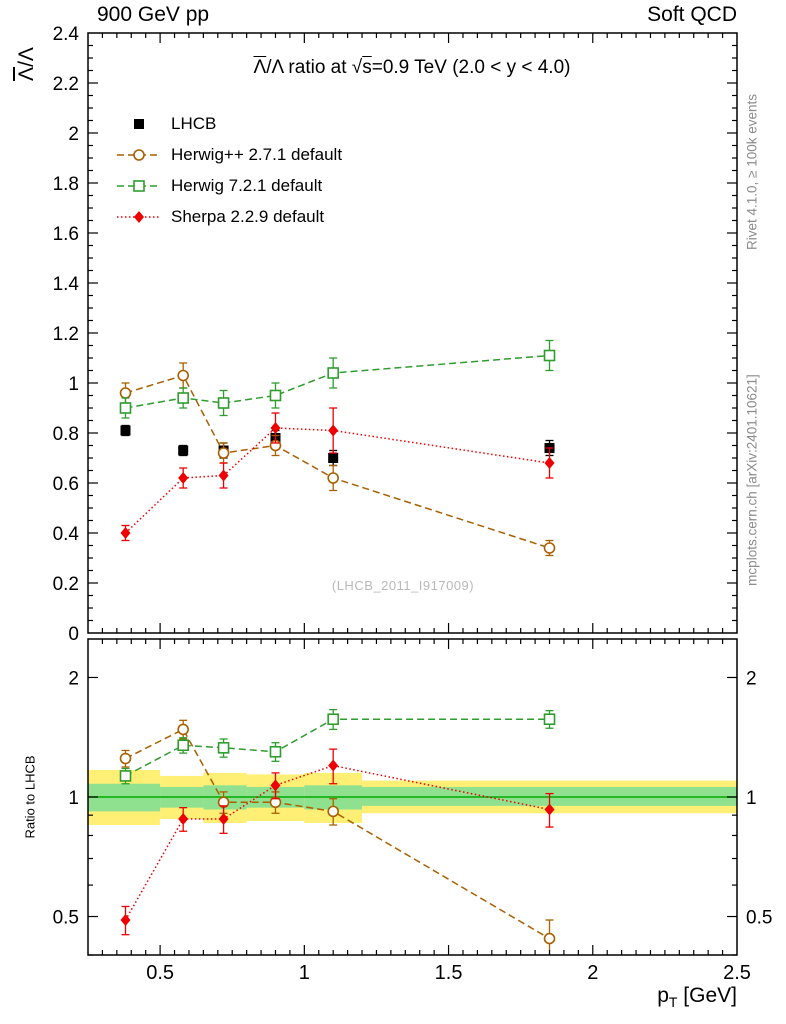 The height and width of the screenshot is (1024, 786). What do you see at coordinates (752, 172) in the screenshot?
I see `rivet-version-note: Rivet 4.1.0, ≥ 100k events` at bounding box center [752, 172].